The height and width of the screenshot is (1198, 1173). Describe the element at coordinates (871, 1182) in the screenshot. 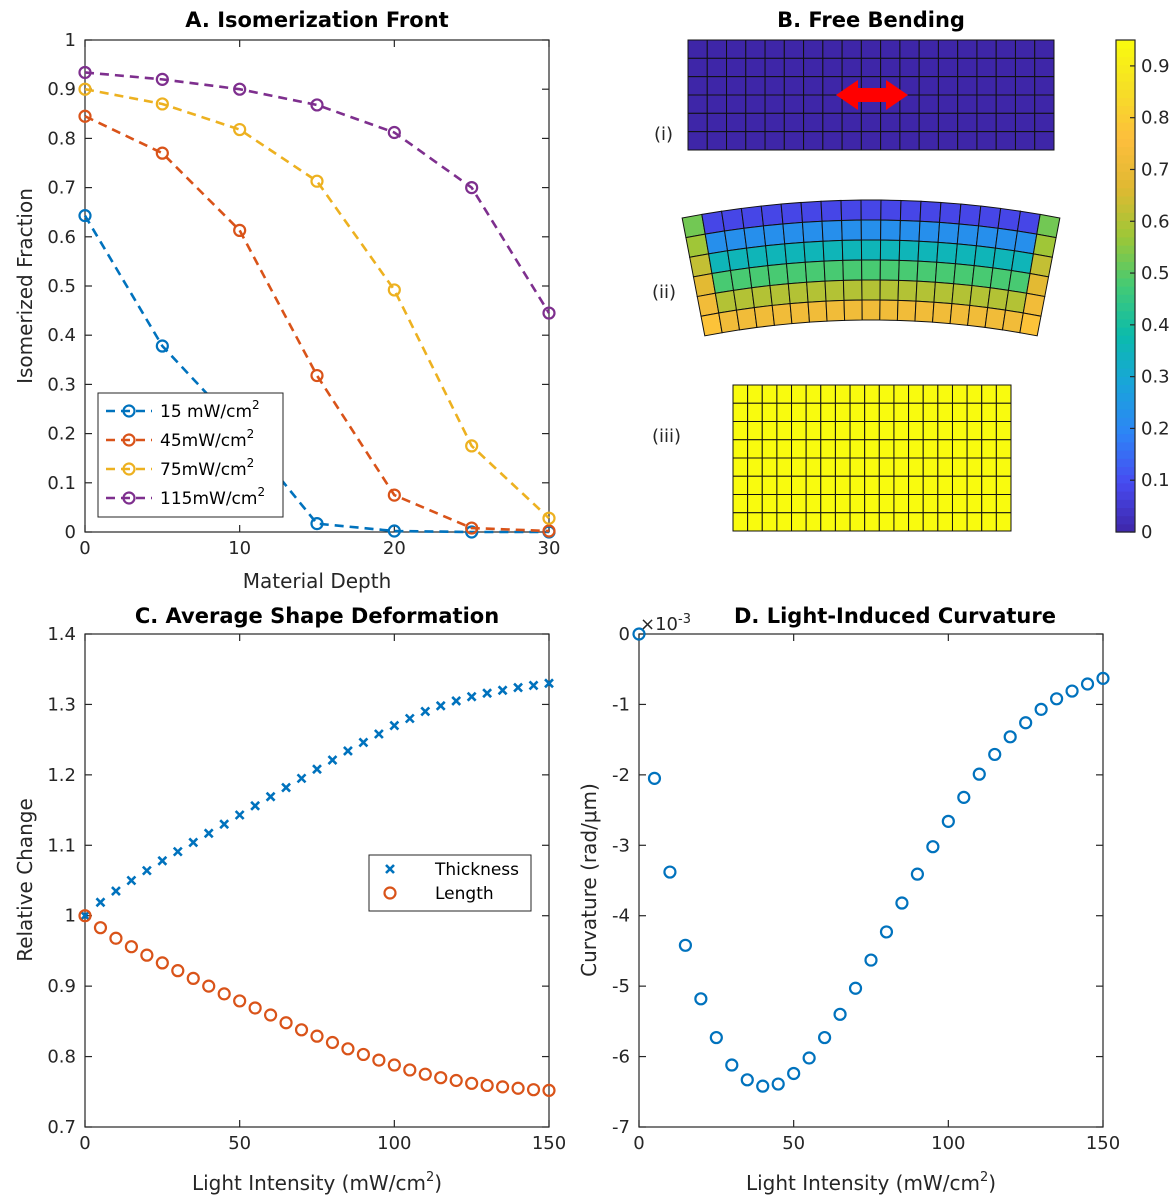

I see `x-axis-label: Light Intensity (mW/cm2)` at that location.